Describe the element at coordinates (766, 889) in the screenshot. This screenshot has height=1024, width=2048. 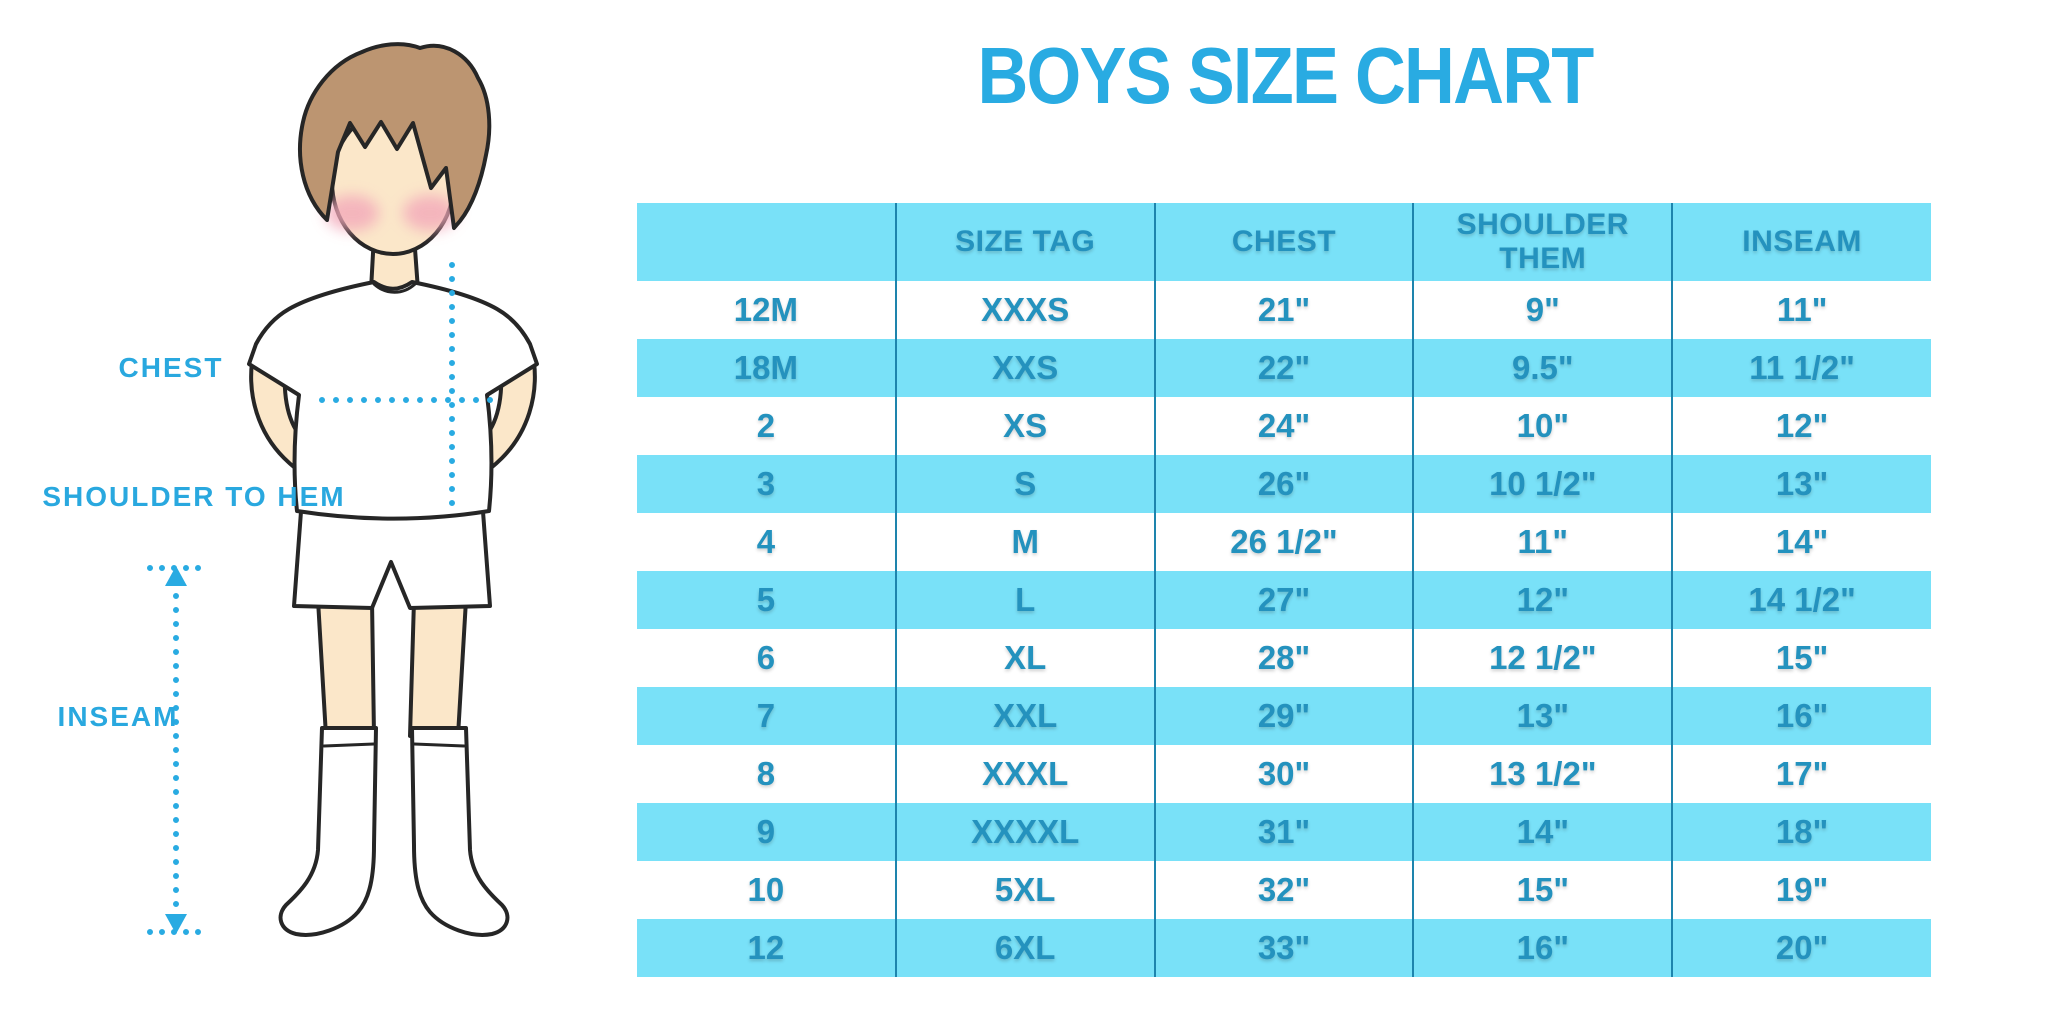
I see `table-cell: 10` at that location.